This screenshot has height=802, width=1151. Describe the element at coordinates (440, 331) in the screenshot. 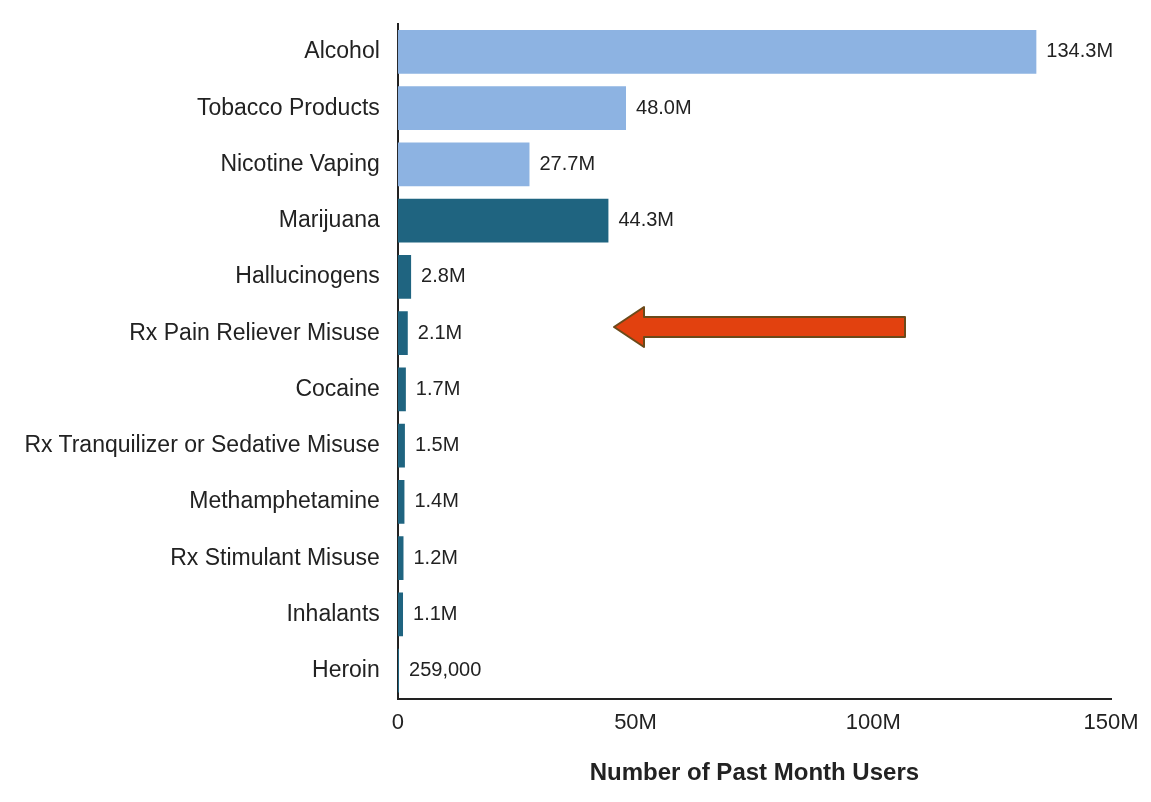

I see `data-label: 2.1M` at that location.